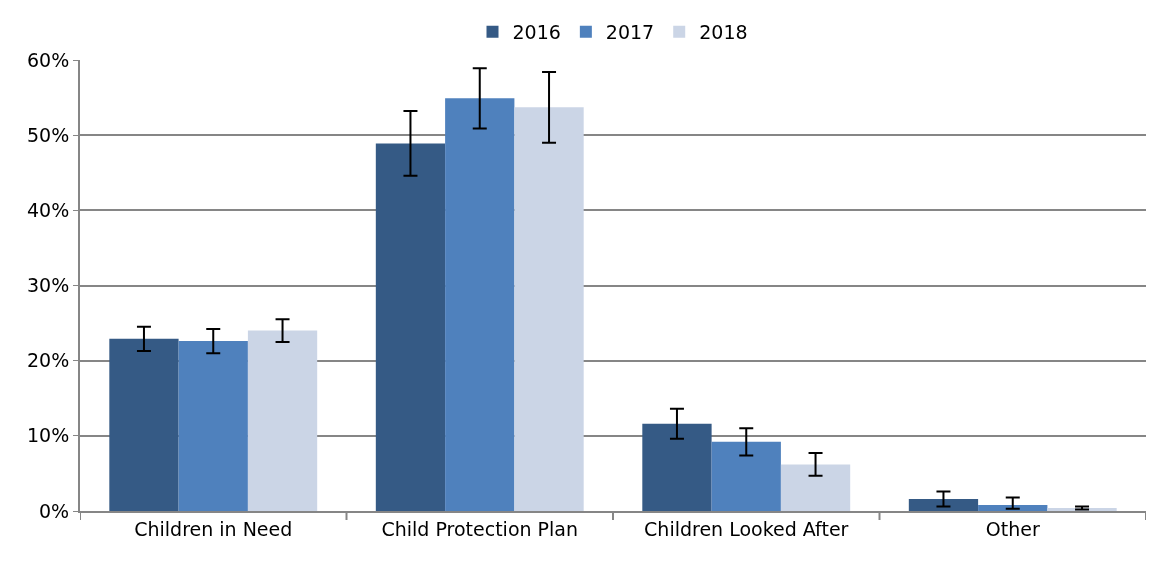 The height and width of the screenshot is (561, 1158). What do you see at coordinates (746, 528) in the screenshot?
I see `x-tick-label: Children Looked After` at bounding box center [746, 528].